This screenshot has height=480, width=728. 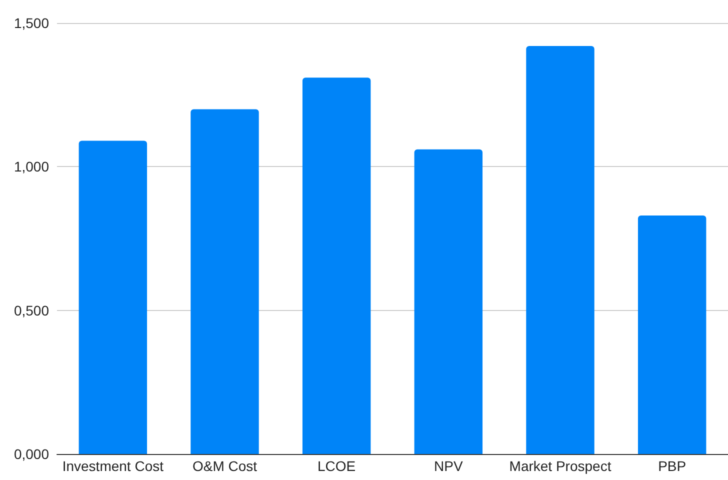 I want to click on x-tick-label: PBP, so click(x=672, y=466).